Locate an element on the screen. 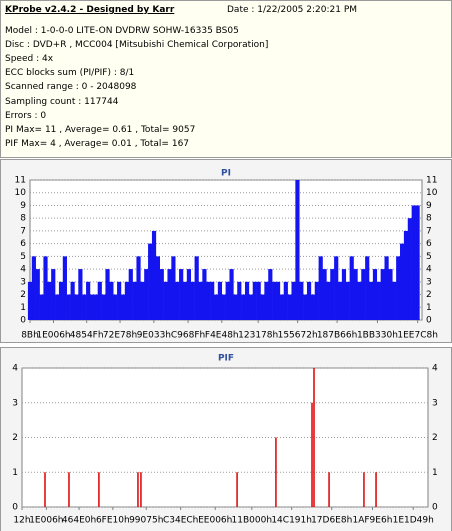 This screenshot has width=452, height=531. y-tick-label: 6 is located at coordinates (23, 244).